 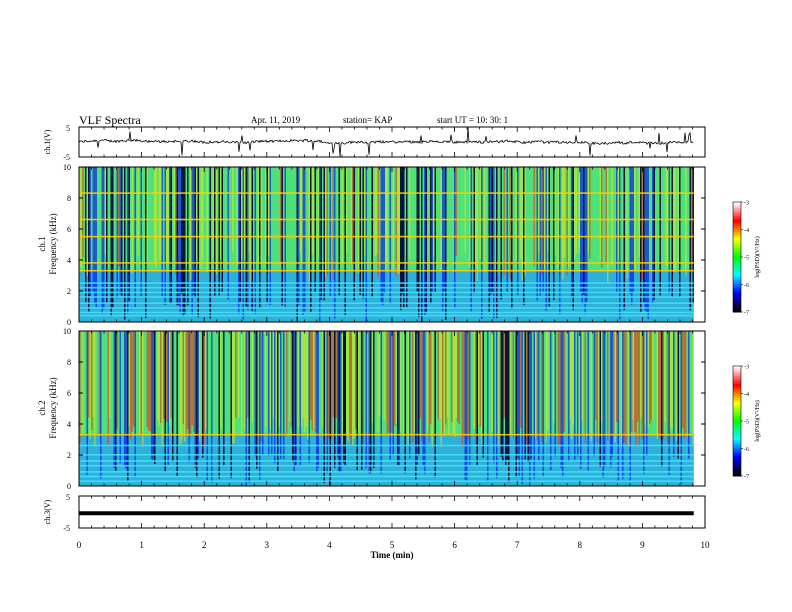 What do you see at coordinates (386, 142) in the screenshot?
I see `ch1-waveform-trace` at bounding box center [386, 142].